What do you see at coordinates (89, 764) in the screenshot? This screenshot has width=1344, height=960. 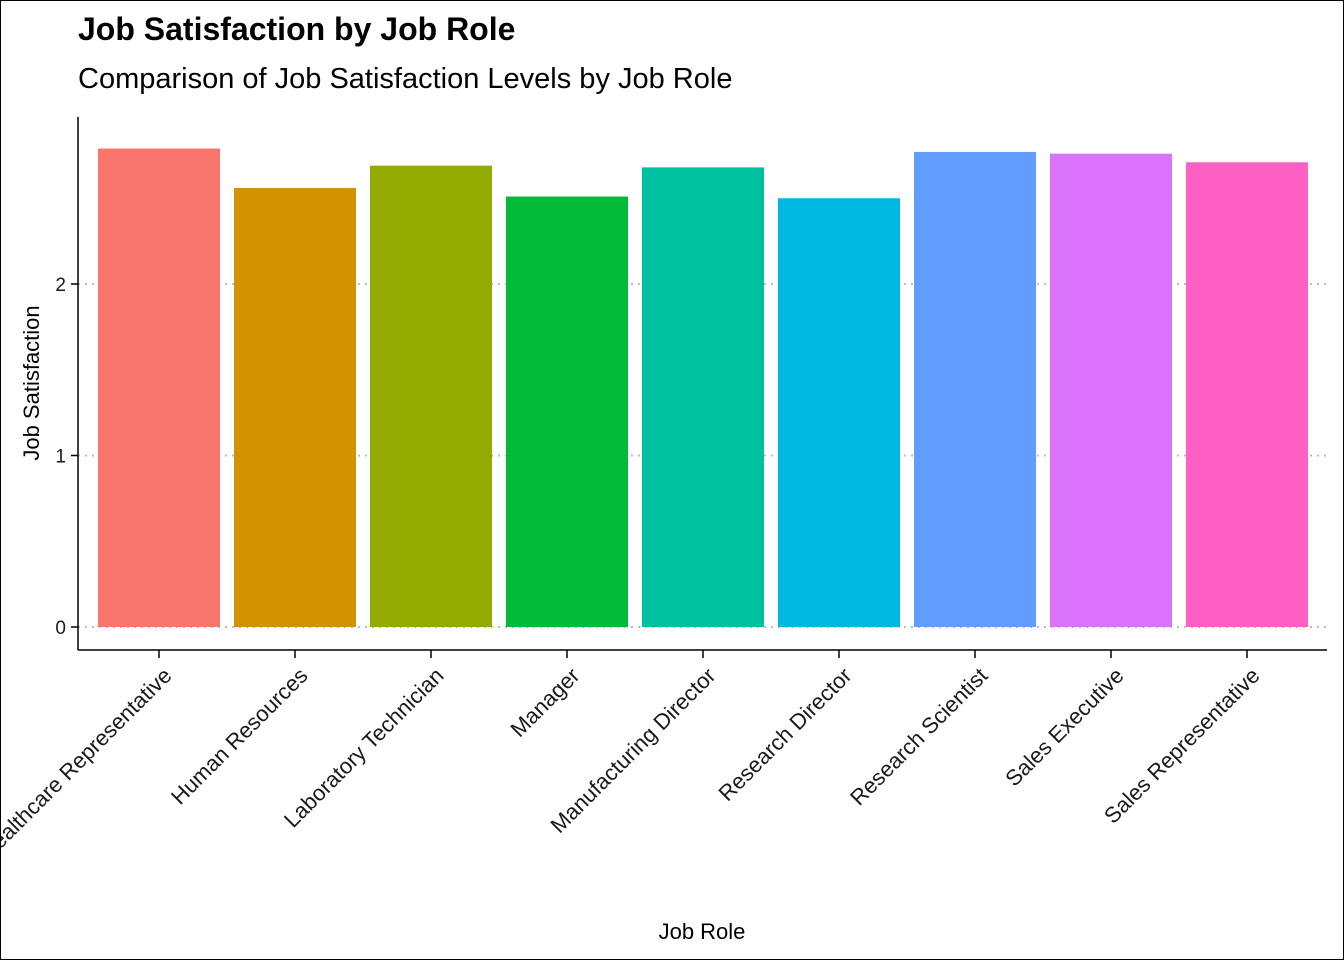 I see `x-tick-label: Healthcare Representative` at bounding box center [89, 764].